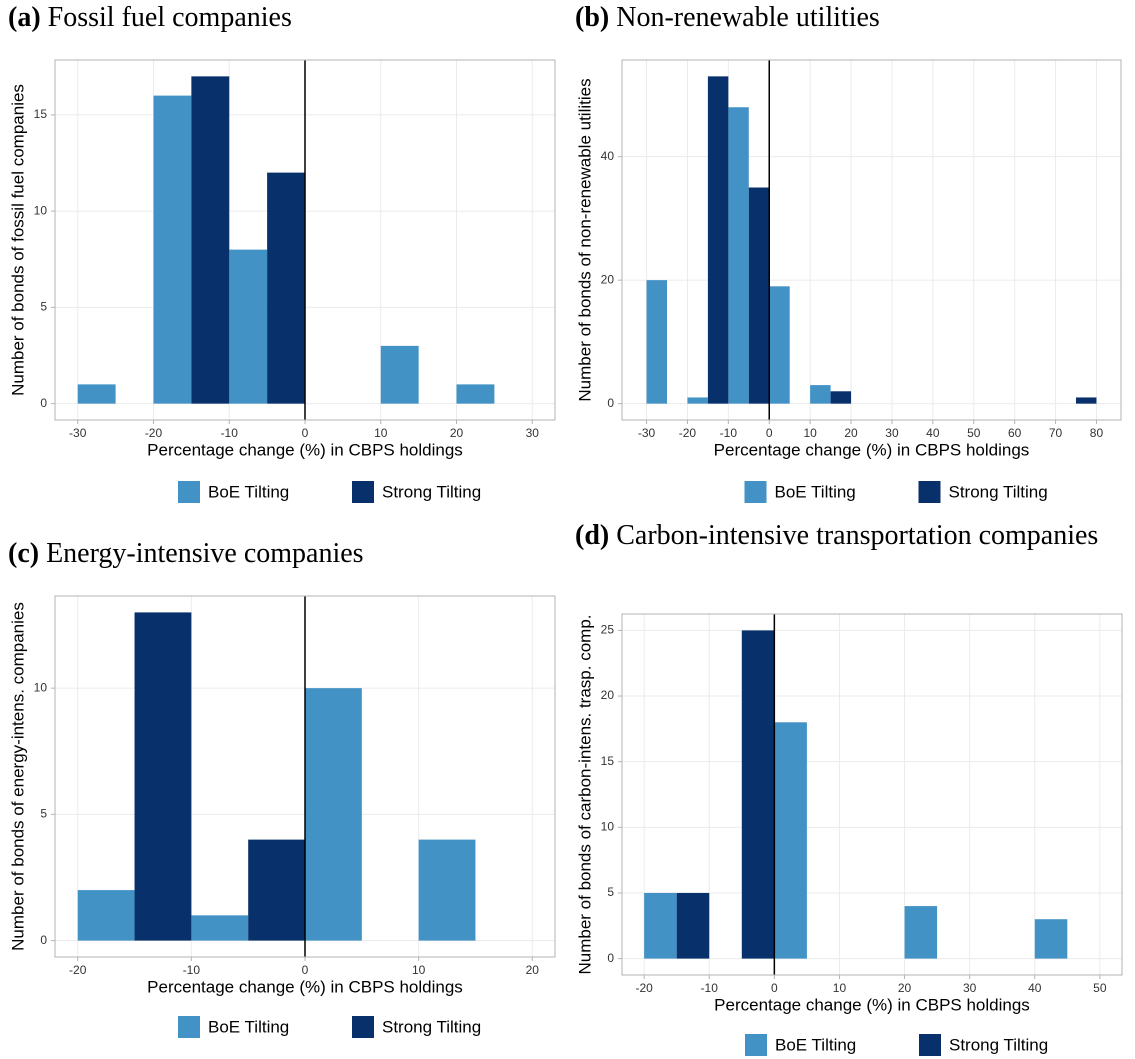 The width and height of the screenshot is (1135, 1059). Describe the element at coordinates (592, 17) in the screenshot. I see `panel-label: (b)` at that location.